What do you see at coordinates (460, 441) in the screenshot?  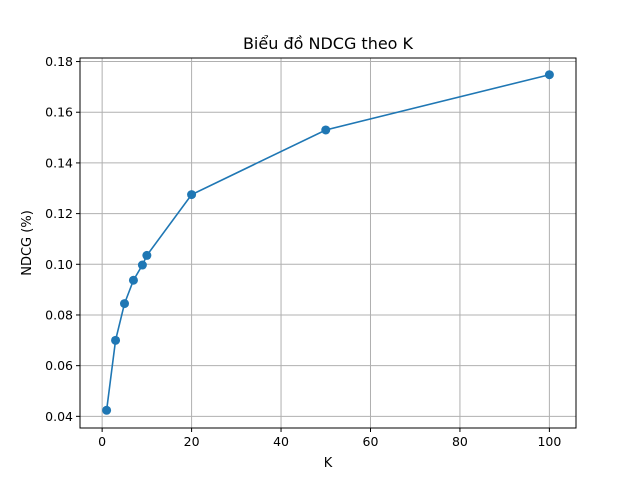 I see `x-tick-label: 80` at bounding box center [460, 441].